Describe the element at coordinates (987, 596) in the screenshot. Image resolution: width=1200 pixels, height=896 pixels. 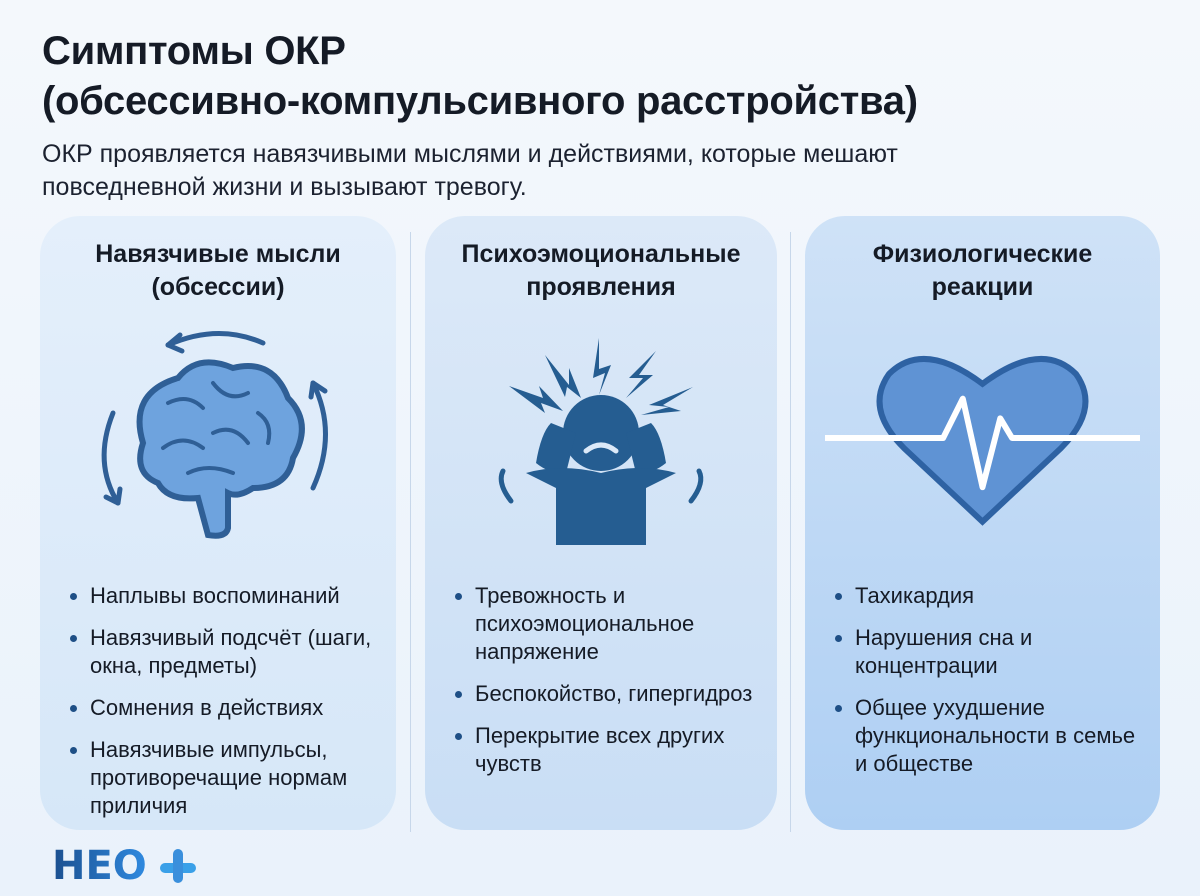
I see `list-item: Тахикардия` at that location.